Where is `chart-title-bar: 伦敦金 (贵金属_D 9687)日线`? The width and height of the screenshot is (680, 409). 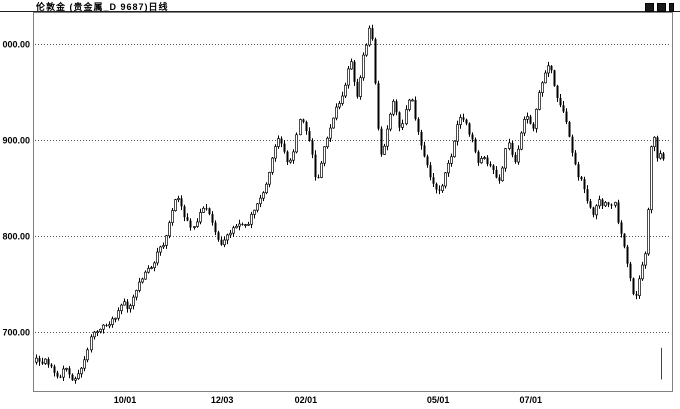
chart-title-bar: 伦敦金 (贵金属_D 9687)日线 is located at coordinates (340, 6).